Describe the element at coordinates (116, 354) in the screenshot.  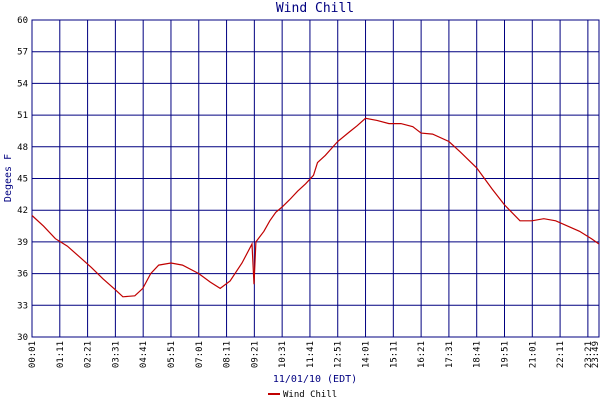
I see `x-tick-label: 03:31` at that location.